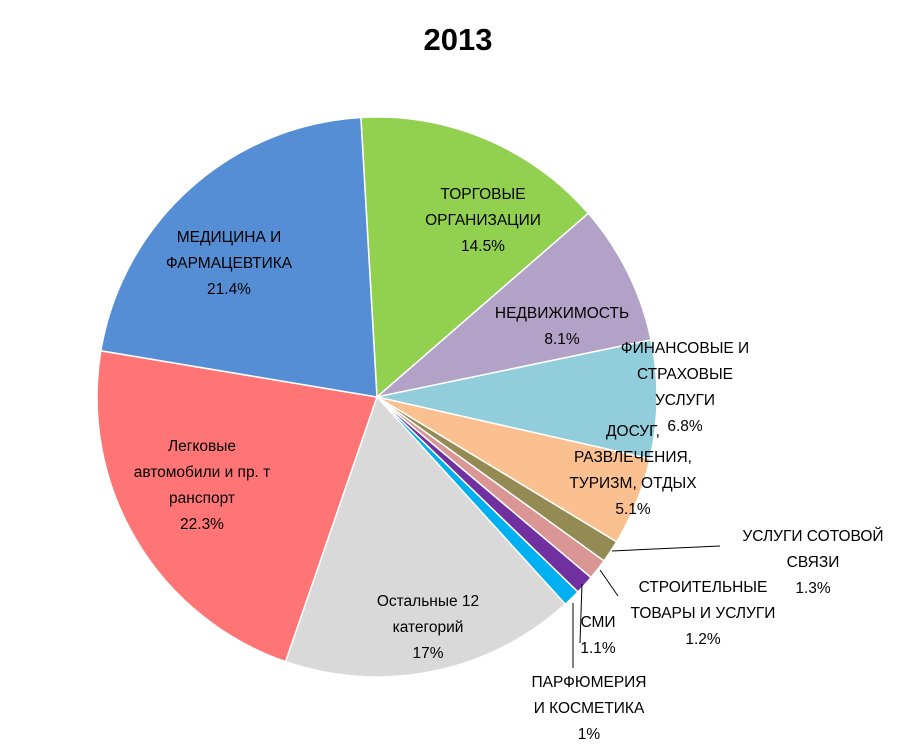 Image resolution: width=917 pixels, height=753 pixels. I want to click on leader-line-сми, so click(581, 613).